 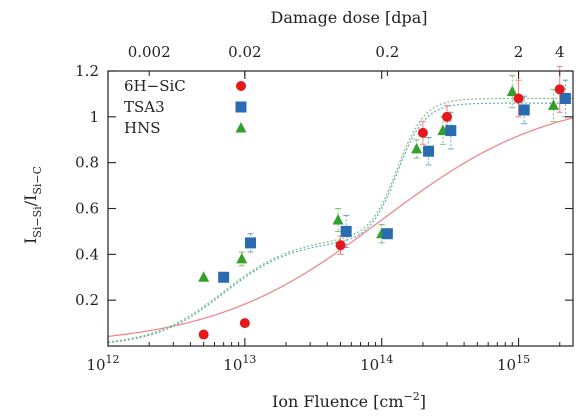 What do you see at coordinates (519, 52) in the screenshot?
I see `x2-tick-label: 2` at bounding box center [519, 52].